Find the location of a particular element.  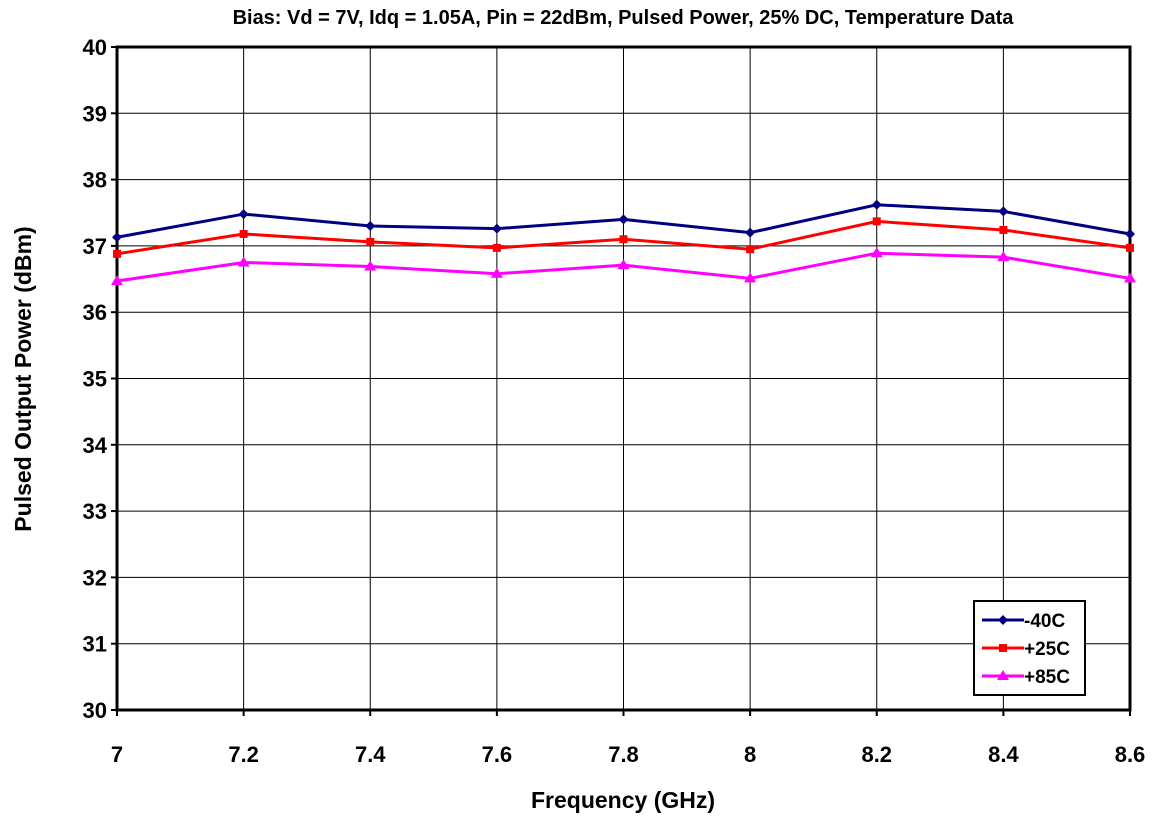

y-axis-label: Pulsed Output Power (dBm) is located at coordinates (23, 378).